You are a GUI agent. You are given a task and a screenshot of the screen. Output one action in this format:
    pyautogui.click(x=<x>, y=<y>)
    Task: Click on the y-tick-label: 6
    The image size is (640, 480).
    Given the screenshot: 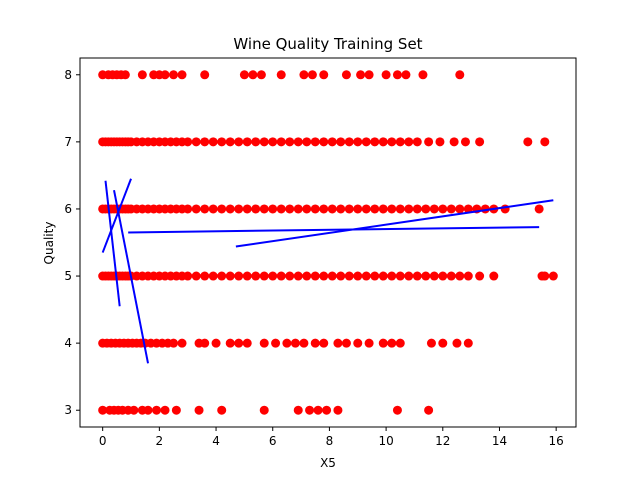 What is the action you would take?
    pyautogui.click(x=68, y=209)
    